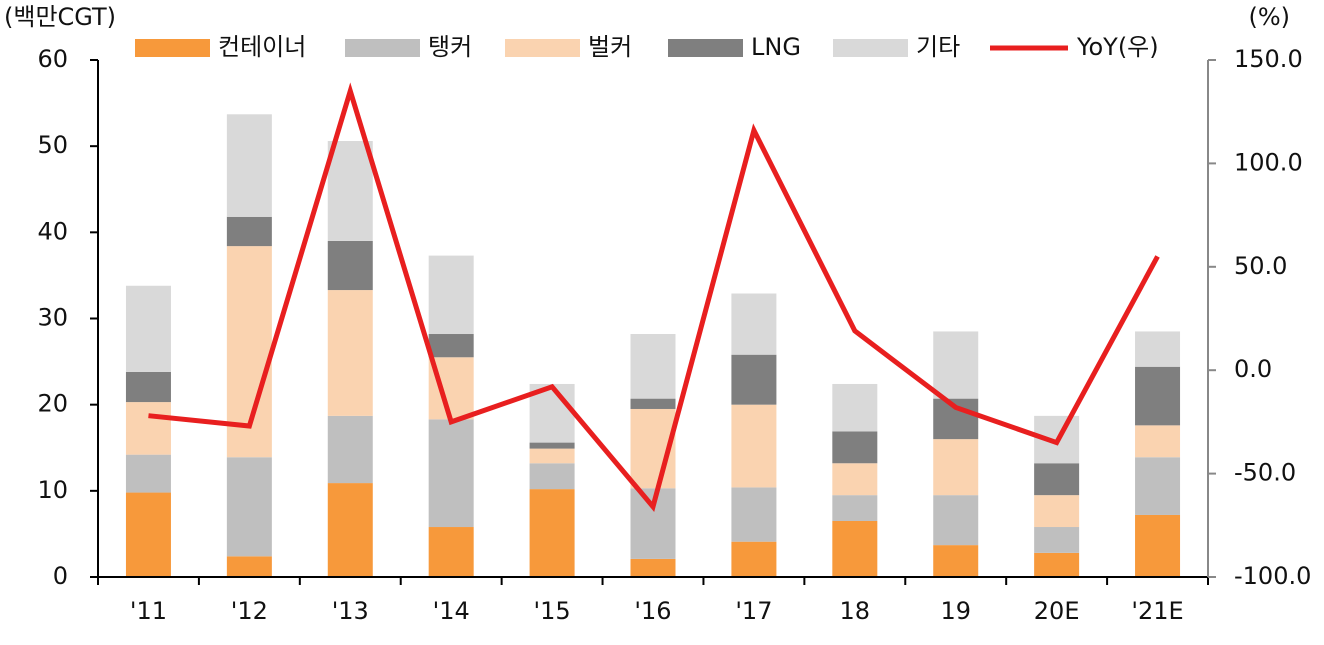  What do you see at coordinates (52, 231) in the screenshot?
I see `y-tick-label: 40` at bounding box center [52, 231].